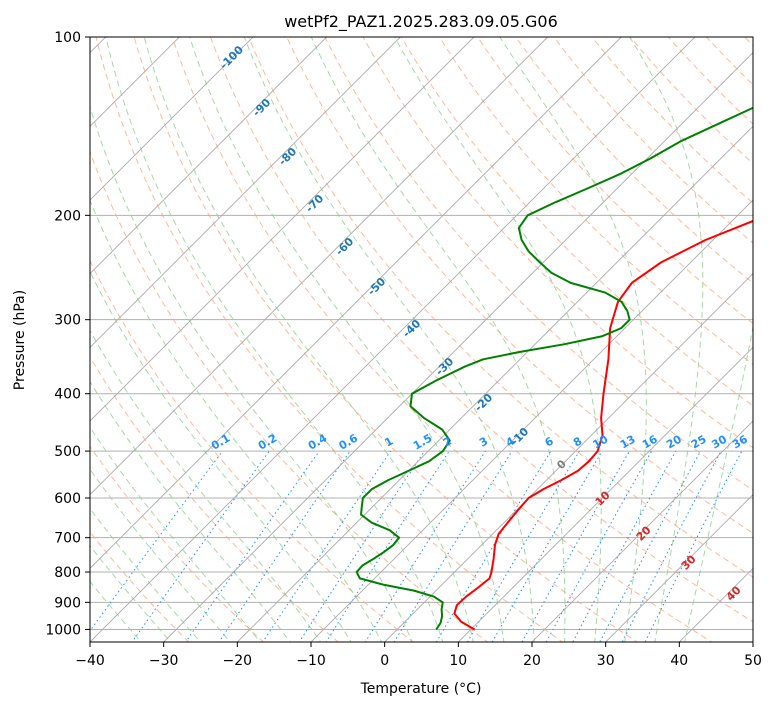 The height and width of the screenshot is (708, 775). Describe the element at coordinates (67, 321) in the screenshot. I see `y-tick-label: 300` at that location.